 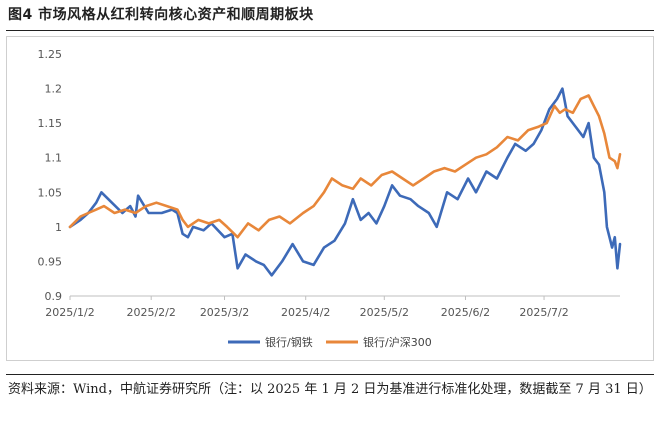 What do you see at coordinates (330, 342) in the screenshot?
I see `legend: 银行/钢铁 银行/沪深300` at bounding box center [330, 342].